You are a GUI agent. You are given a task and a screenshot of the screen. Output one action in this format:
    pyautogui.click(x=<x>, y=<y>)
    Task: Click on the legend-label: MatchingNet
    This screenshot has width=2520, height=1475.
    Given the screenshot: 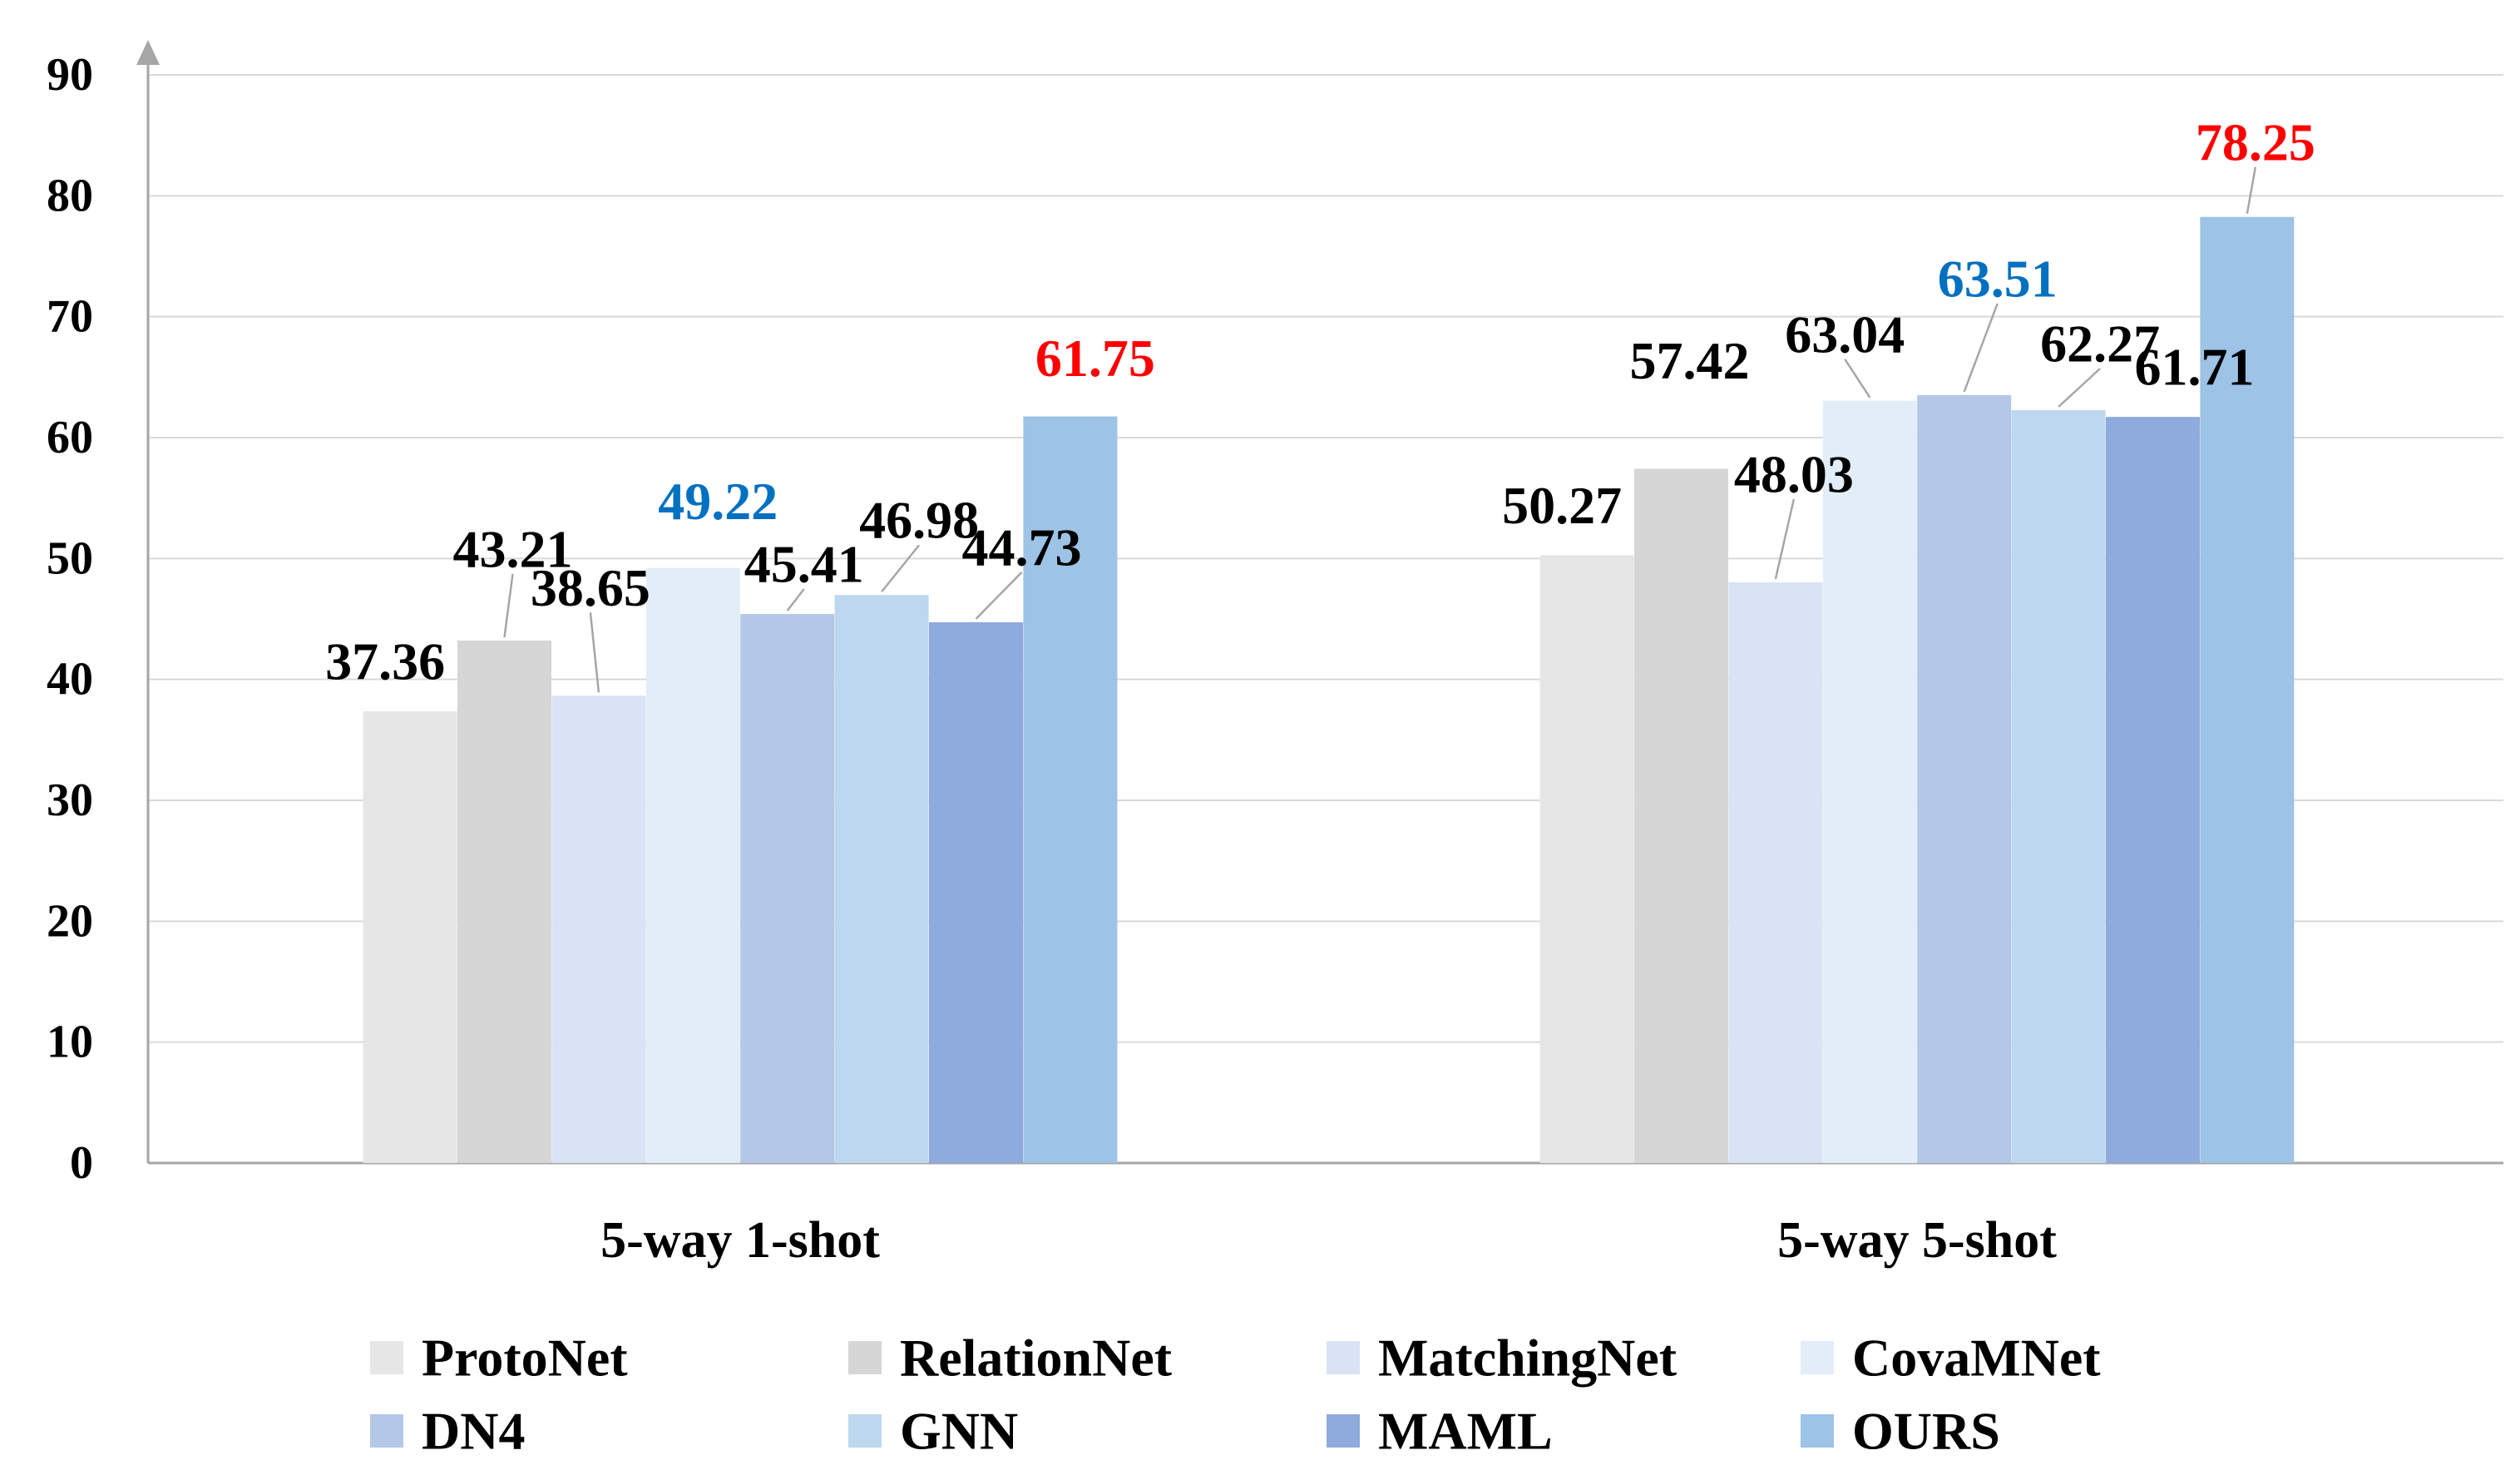 What is the action you would take?
    pyautogui.click(x=1528, y=1358)
    